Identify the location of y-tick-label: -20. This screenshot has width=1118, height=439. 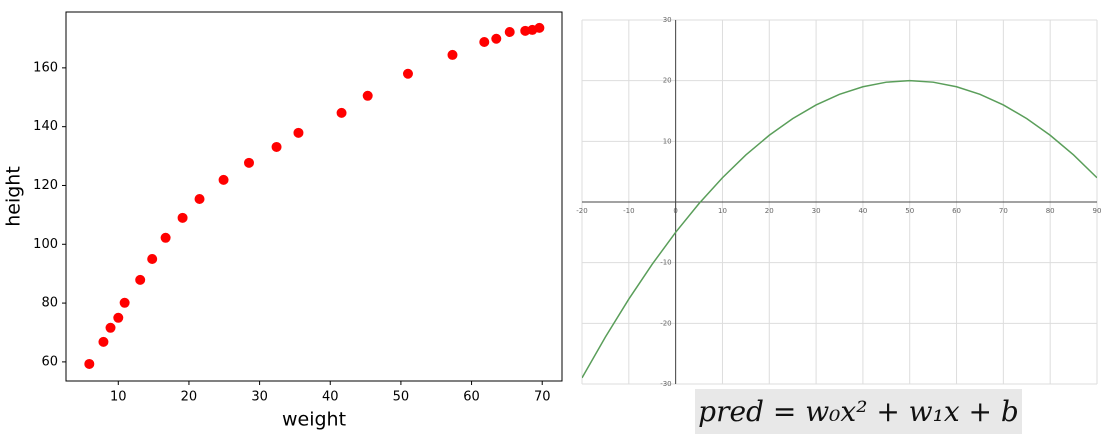
(665, 323).